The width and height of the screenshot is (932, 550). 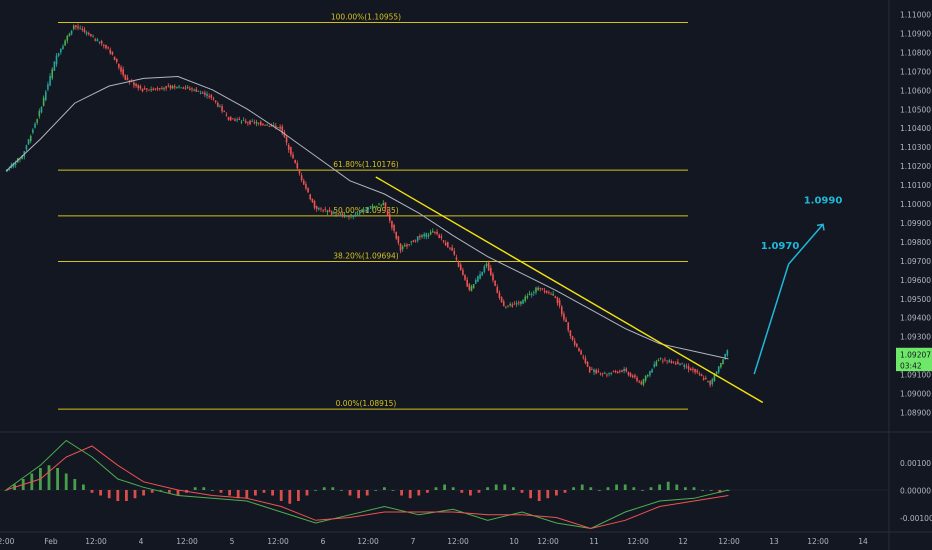 I want to click on macd-axis: 0.00100 0.00000 -0.00100, so click(x=916, y=491).